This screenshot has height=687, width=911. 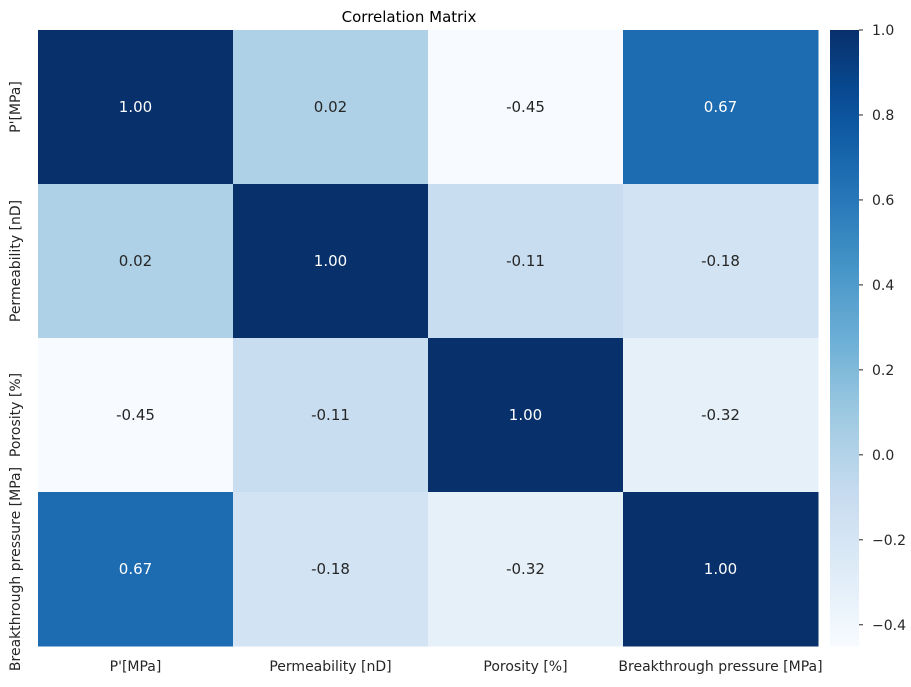 What do you see at coordinates (136, 667) in the screenshot?
I see `x-tick-label: P'[MPa]` at bounding box center [136, 667].